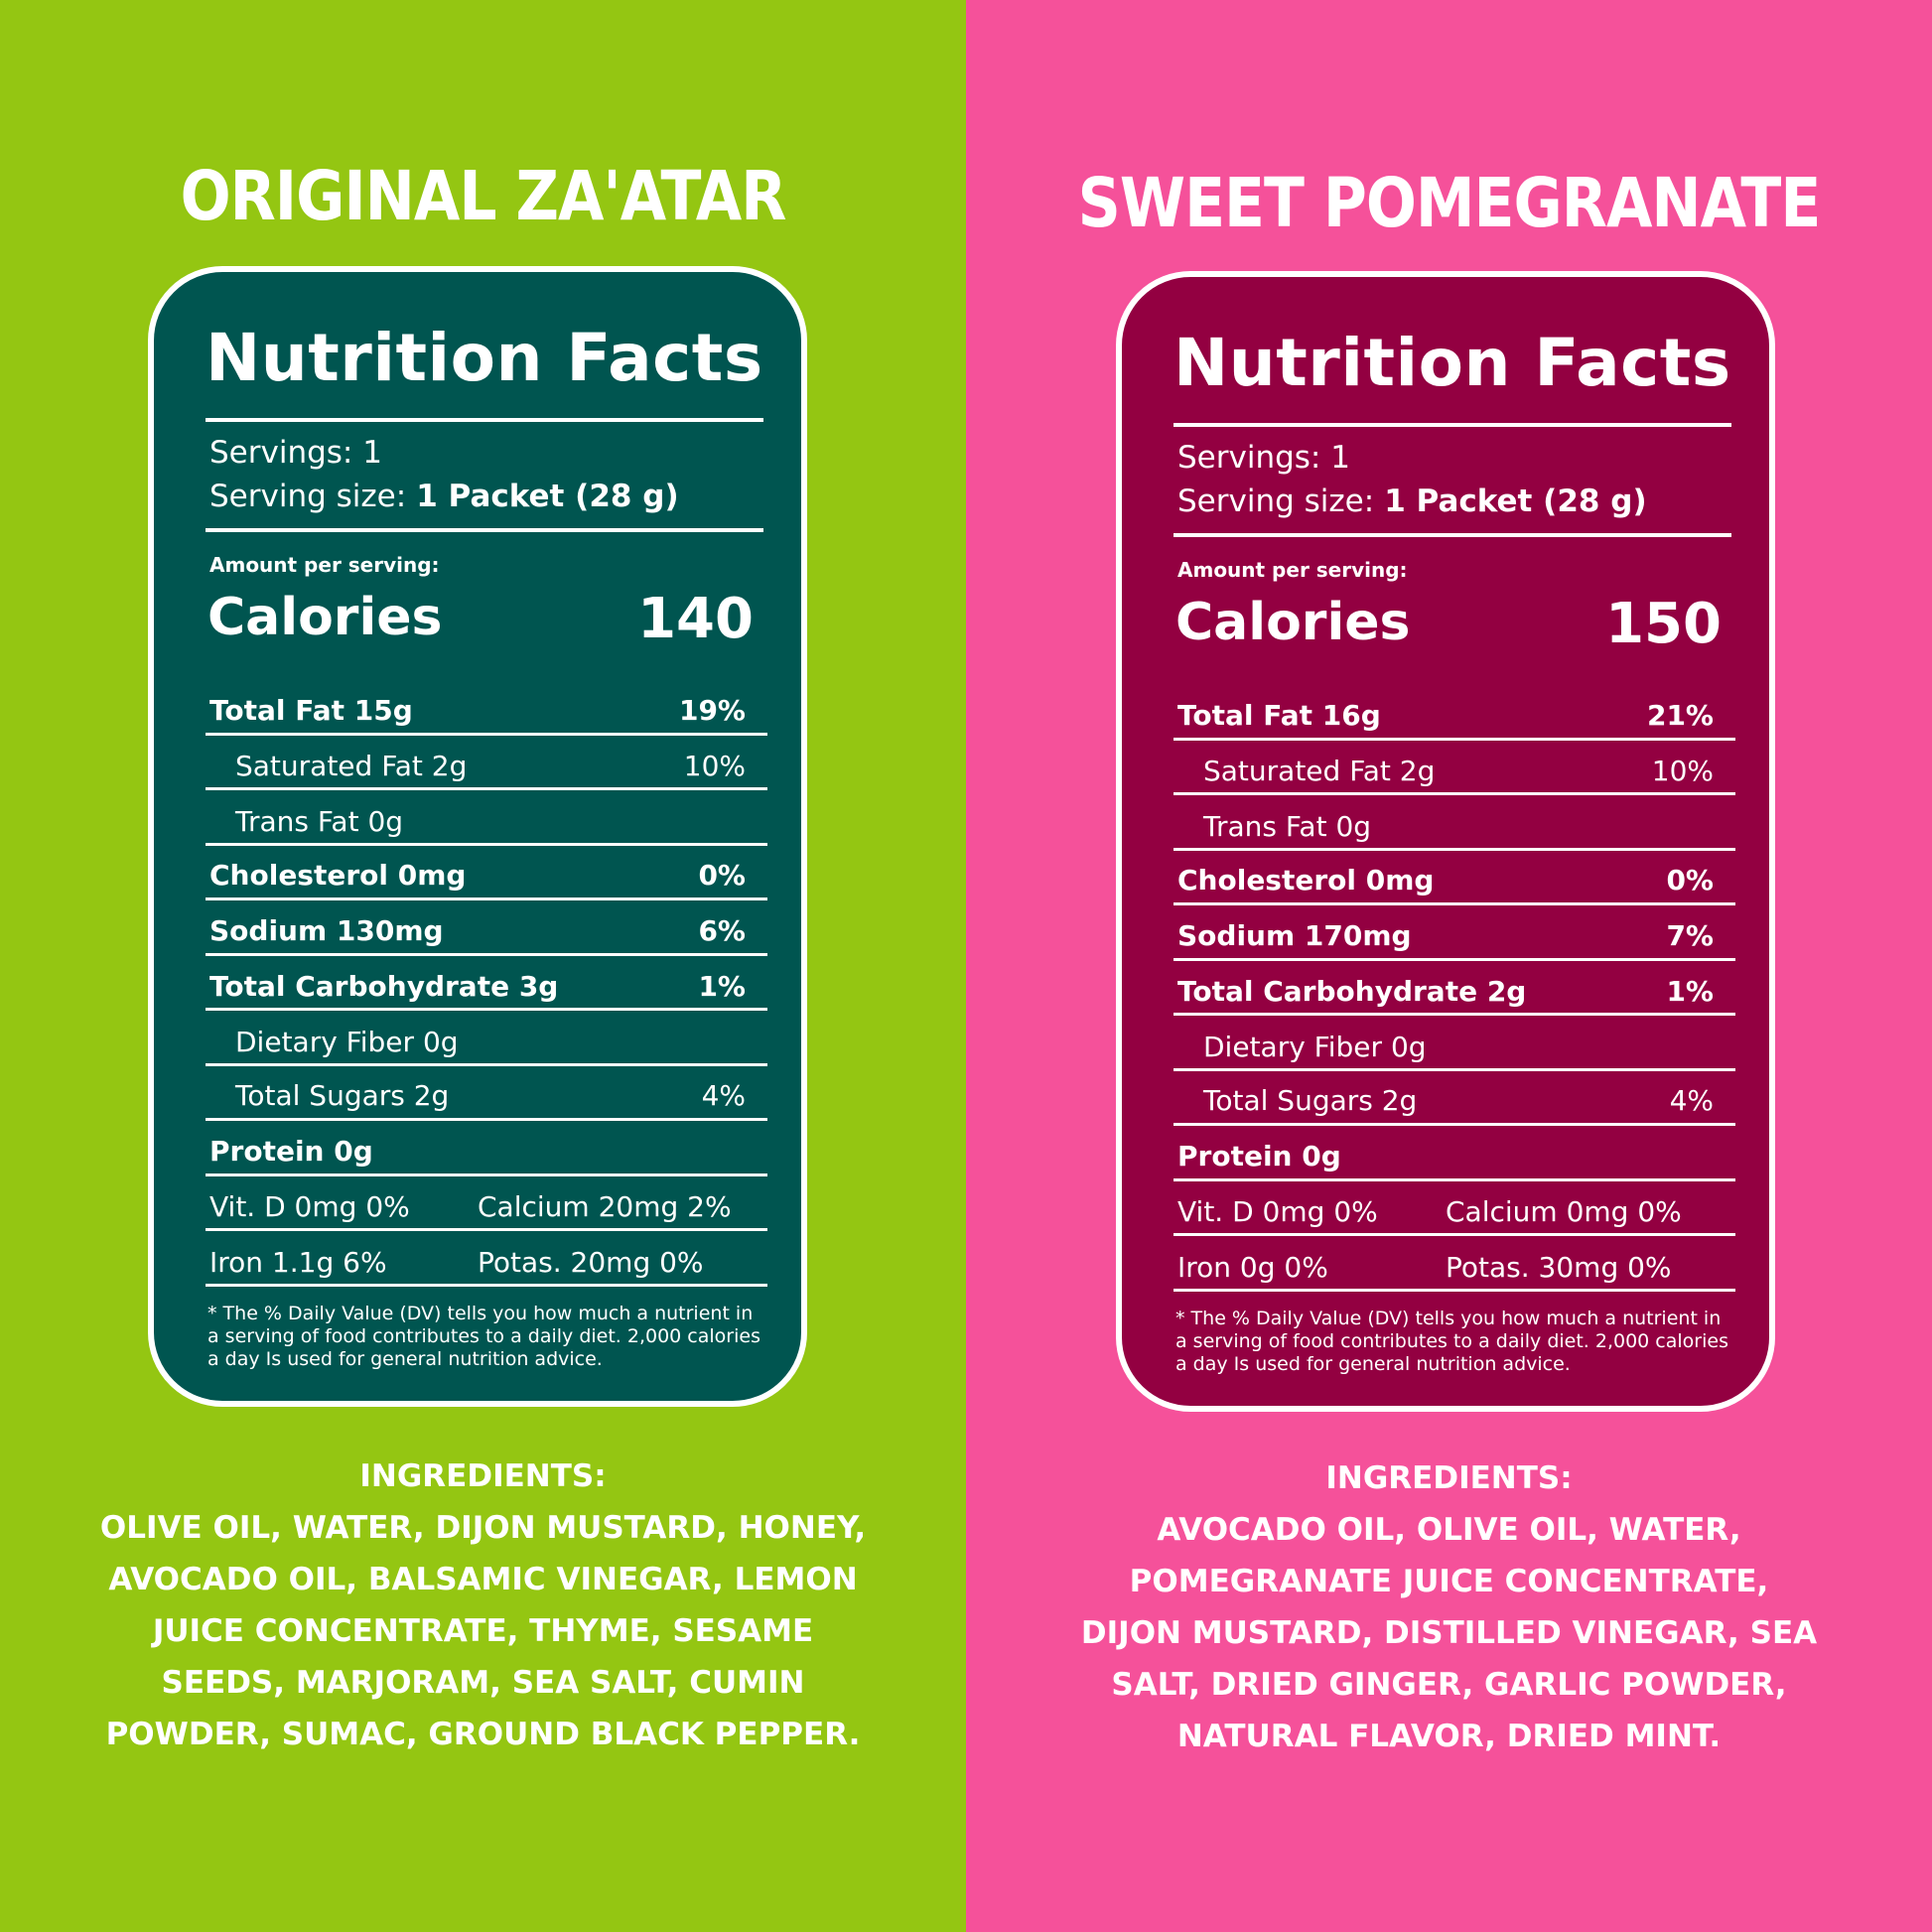 This screenshot has height=1932, width=1932. Describe the element at coordinates (1449, 1581) in the screenshot. I see `ingredients-line: POMEGRANATE JUICE CONCENTRATE,` at that location.